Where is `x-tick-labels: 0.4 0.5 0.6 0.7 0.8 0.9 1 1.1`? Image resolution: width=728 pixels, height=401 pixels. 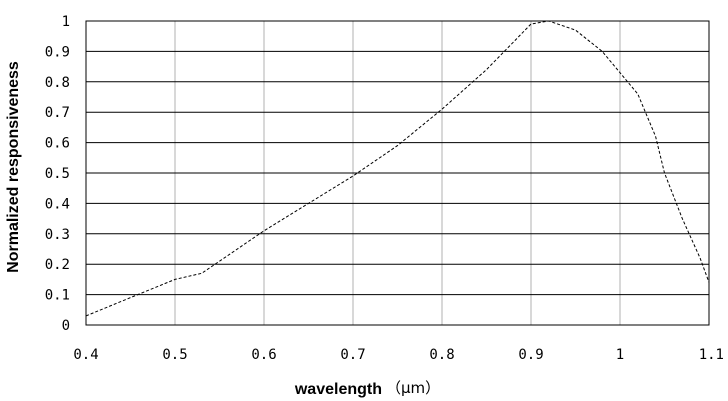 x-tick-labels: 0.4 0.5 0.6 0.7 0.8 0.9 1 1.1 is located at coordinates (398, 355).